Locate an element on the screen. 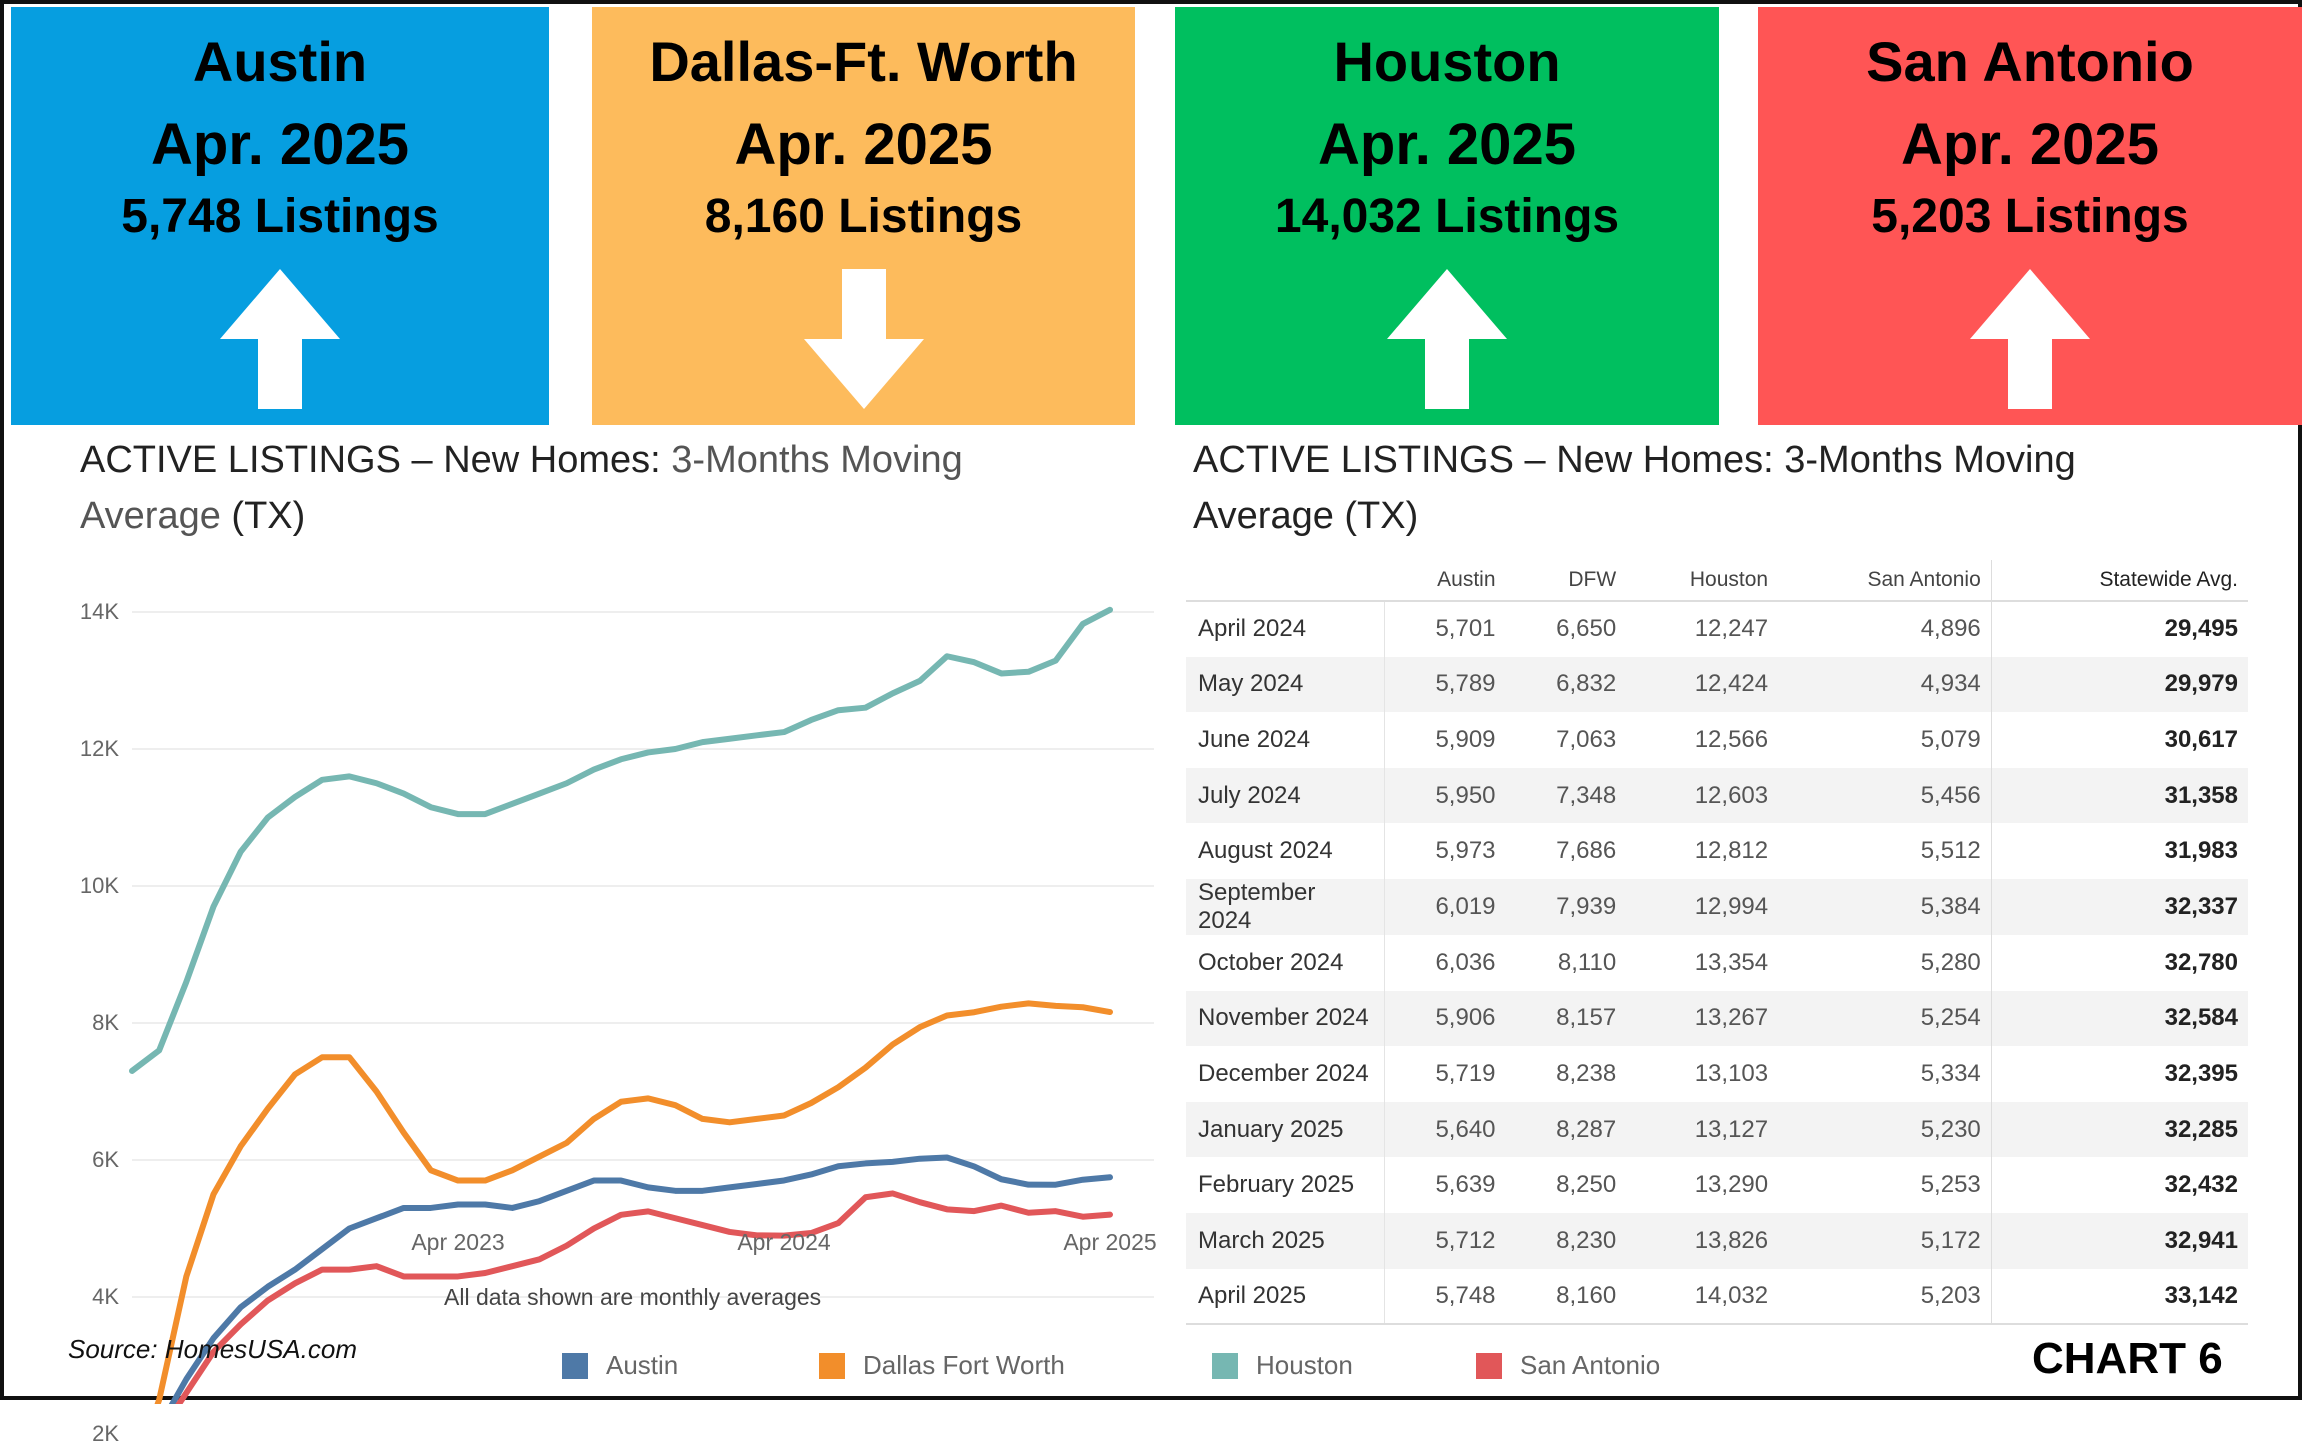 The height and width of the screenshot is (1447, 2302). title-line2: Average is located at coordinates (150, 516).